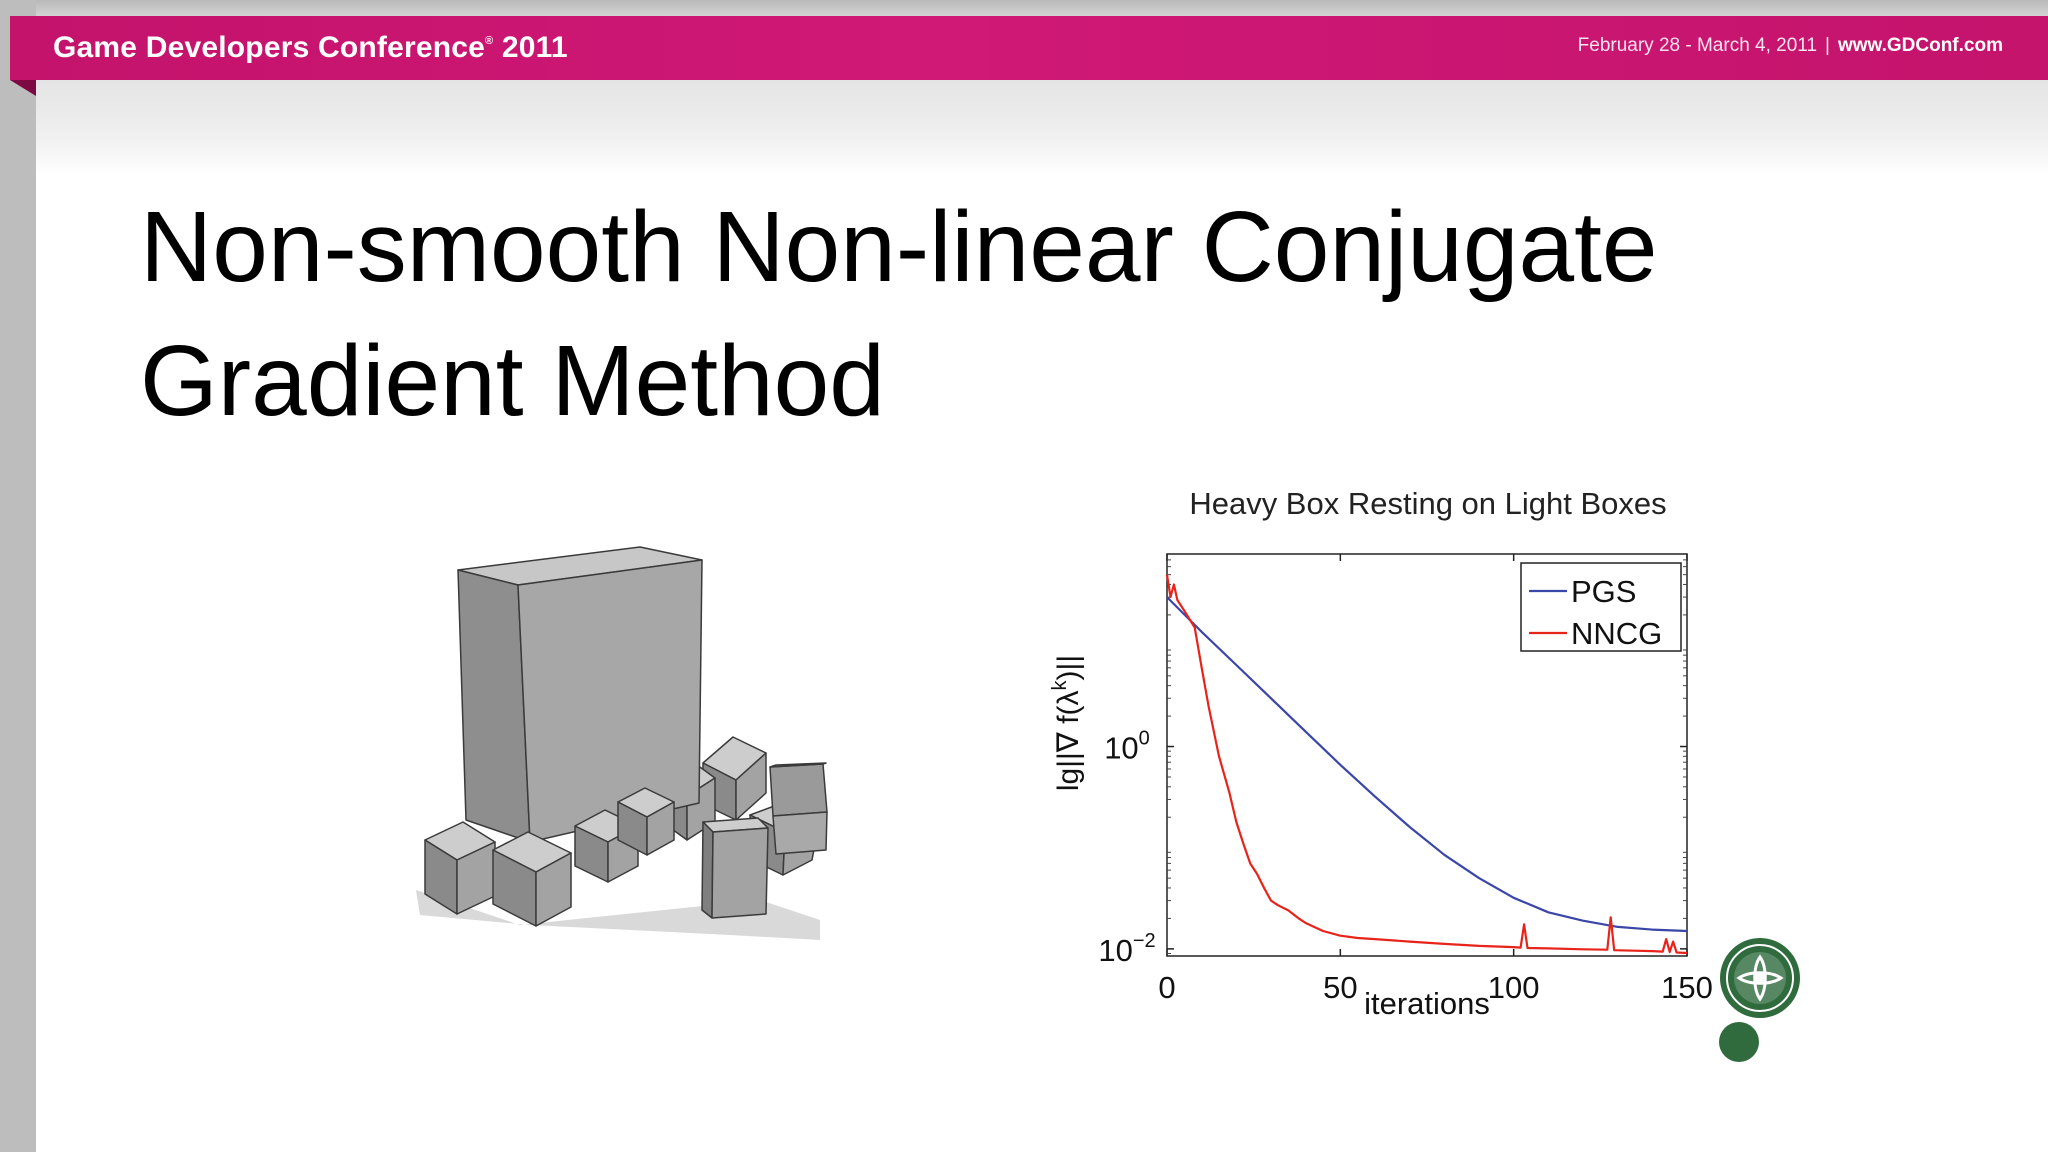 The image size is (2048, 1152). I want to click on series-layer, so click(1426, 764).